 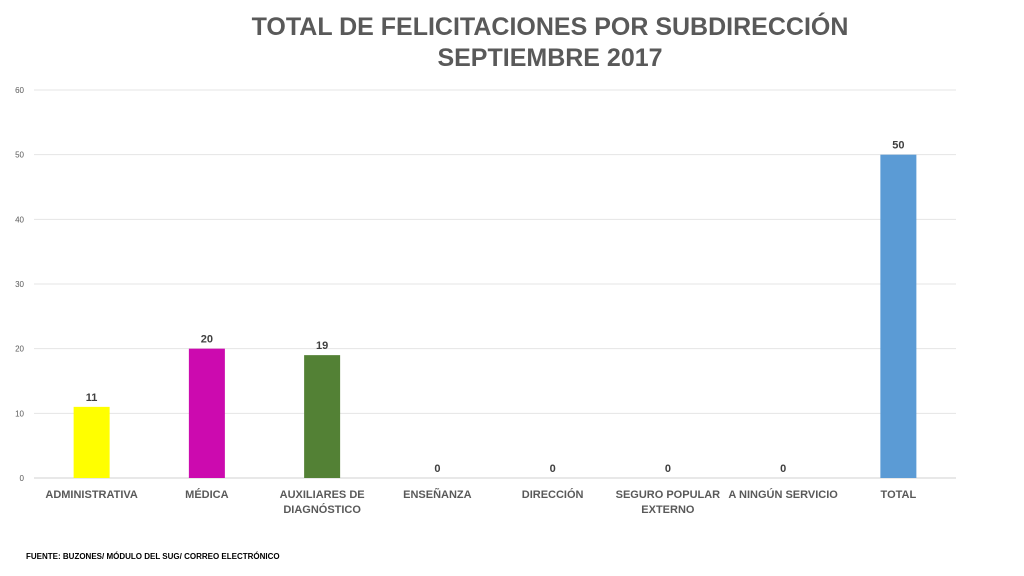 I want to click on x-tick-label: ENSEÑANZA, so click(x=437, y=494).